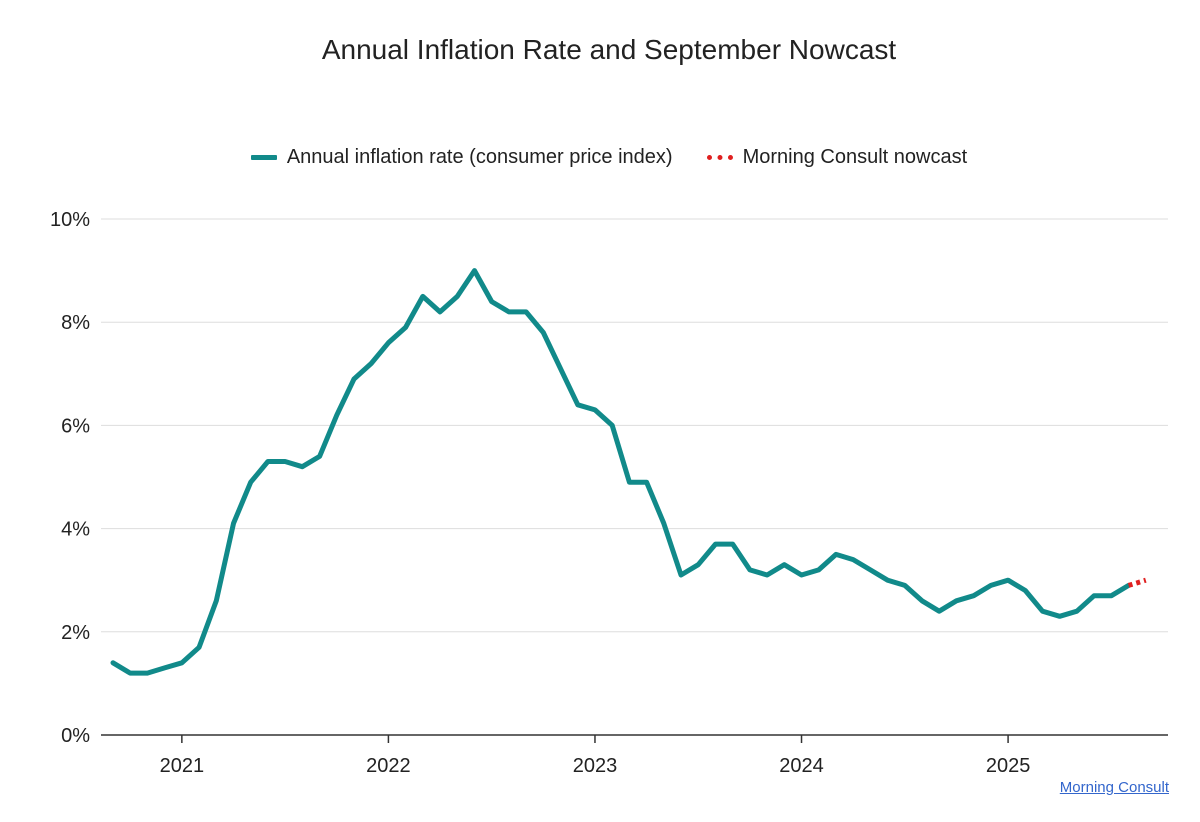 The height and width of the screenshot is (822, 1200). What do you see at coordinates (70, 220) in the screenshot?
I see `y-tick-label: 10%` at bounding box center [70, 220].